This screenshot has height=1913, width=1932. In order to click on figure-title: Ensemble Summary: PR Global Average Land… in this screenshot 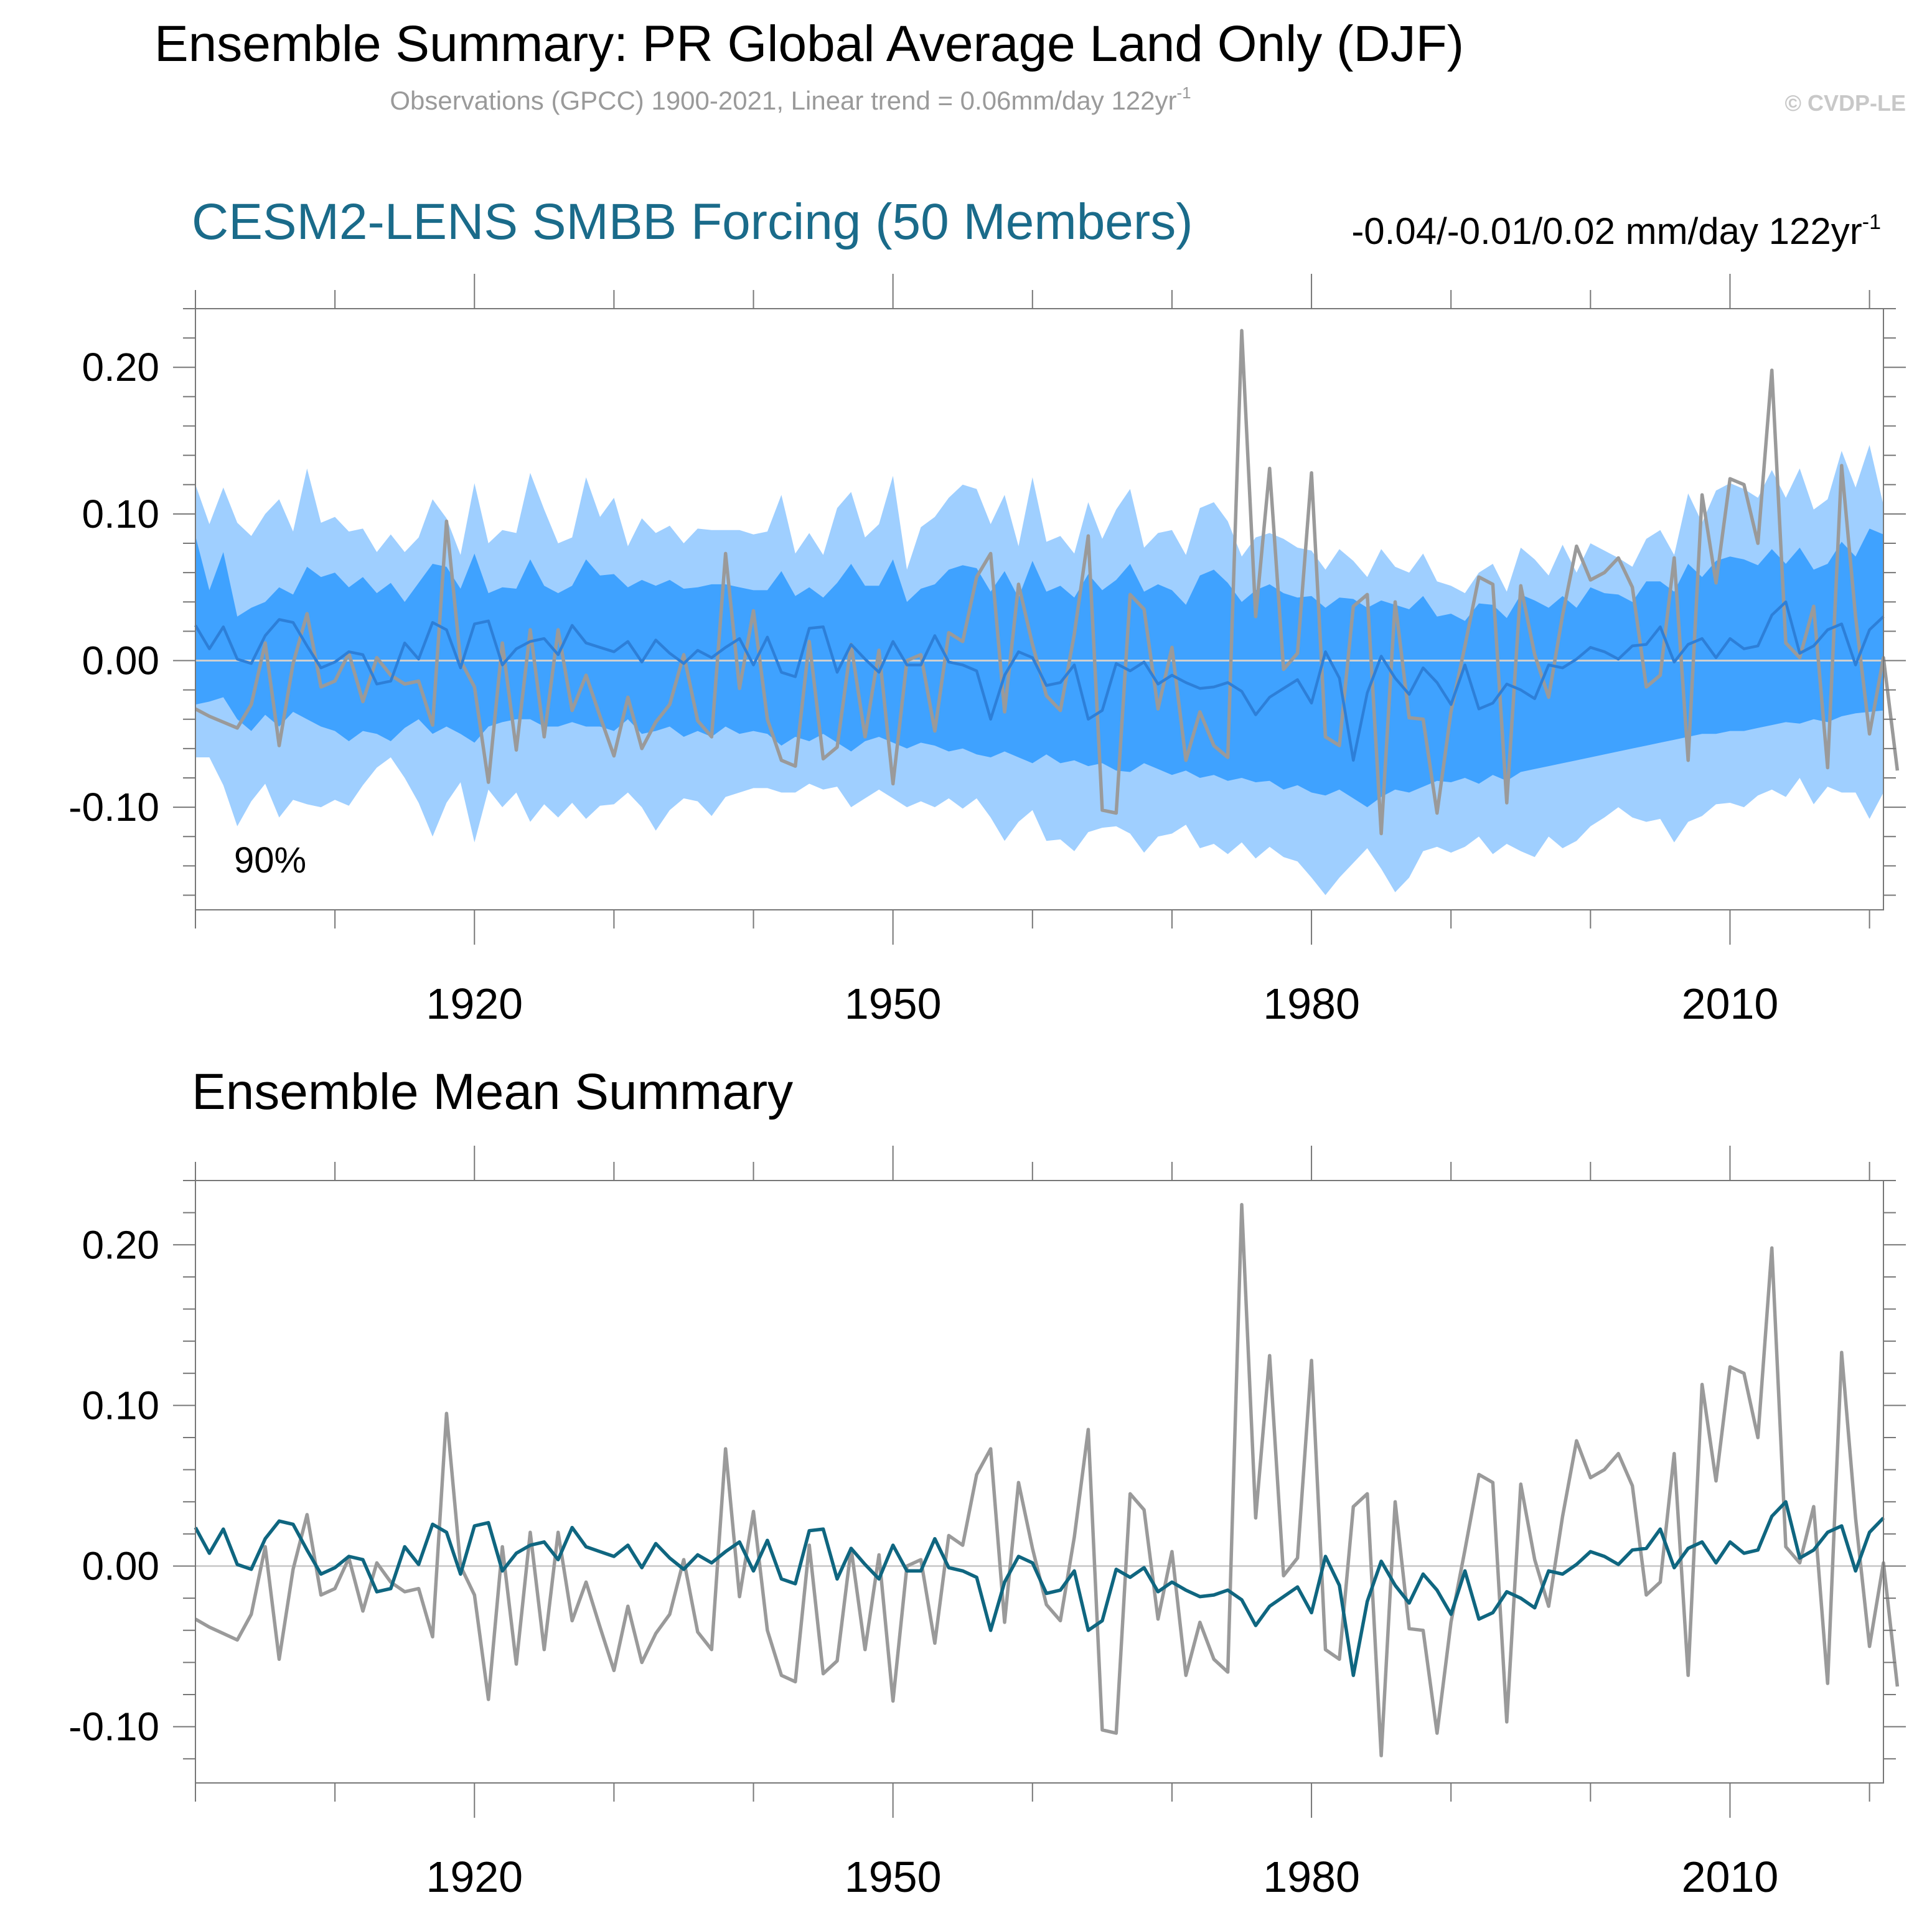, I will do `click(809, 44)`.